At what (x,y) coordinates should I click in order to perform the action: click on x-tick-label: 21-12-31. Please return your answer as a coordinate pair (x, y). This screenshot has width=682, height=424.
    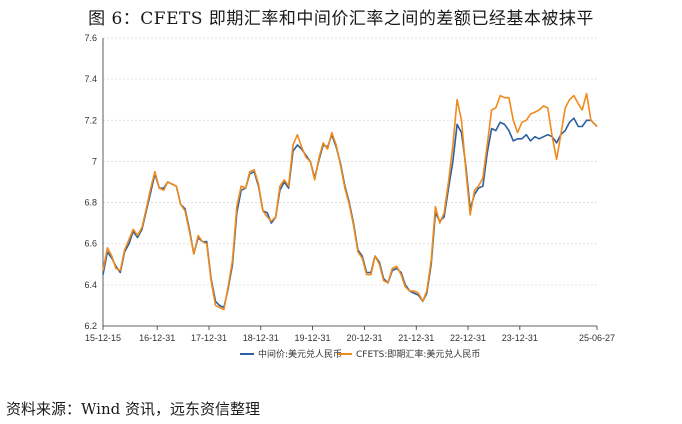
    Looking at the image, I should click on (416, 338).